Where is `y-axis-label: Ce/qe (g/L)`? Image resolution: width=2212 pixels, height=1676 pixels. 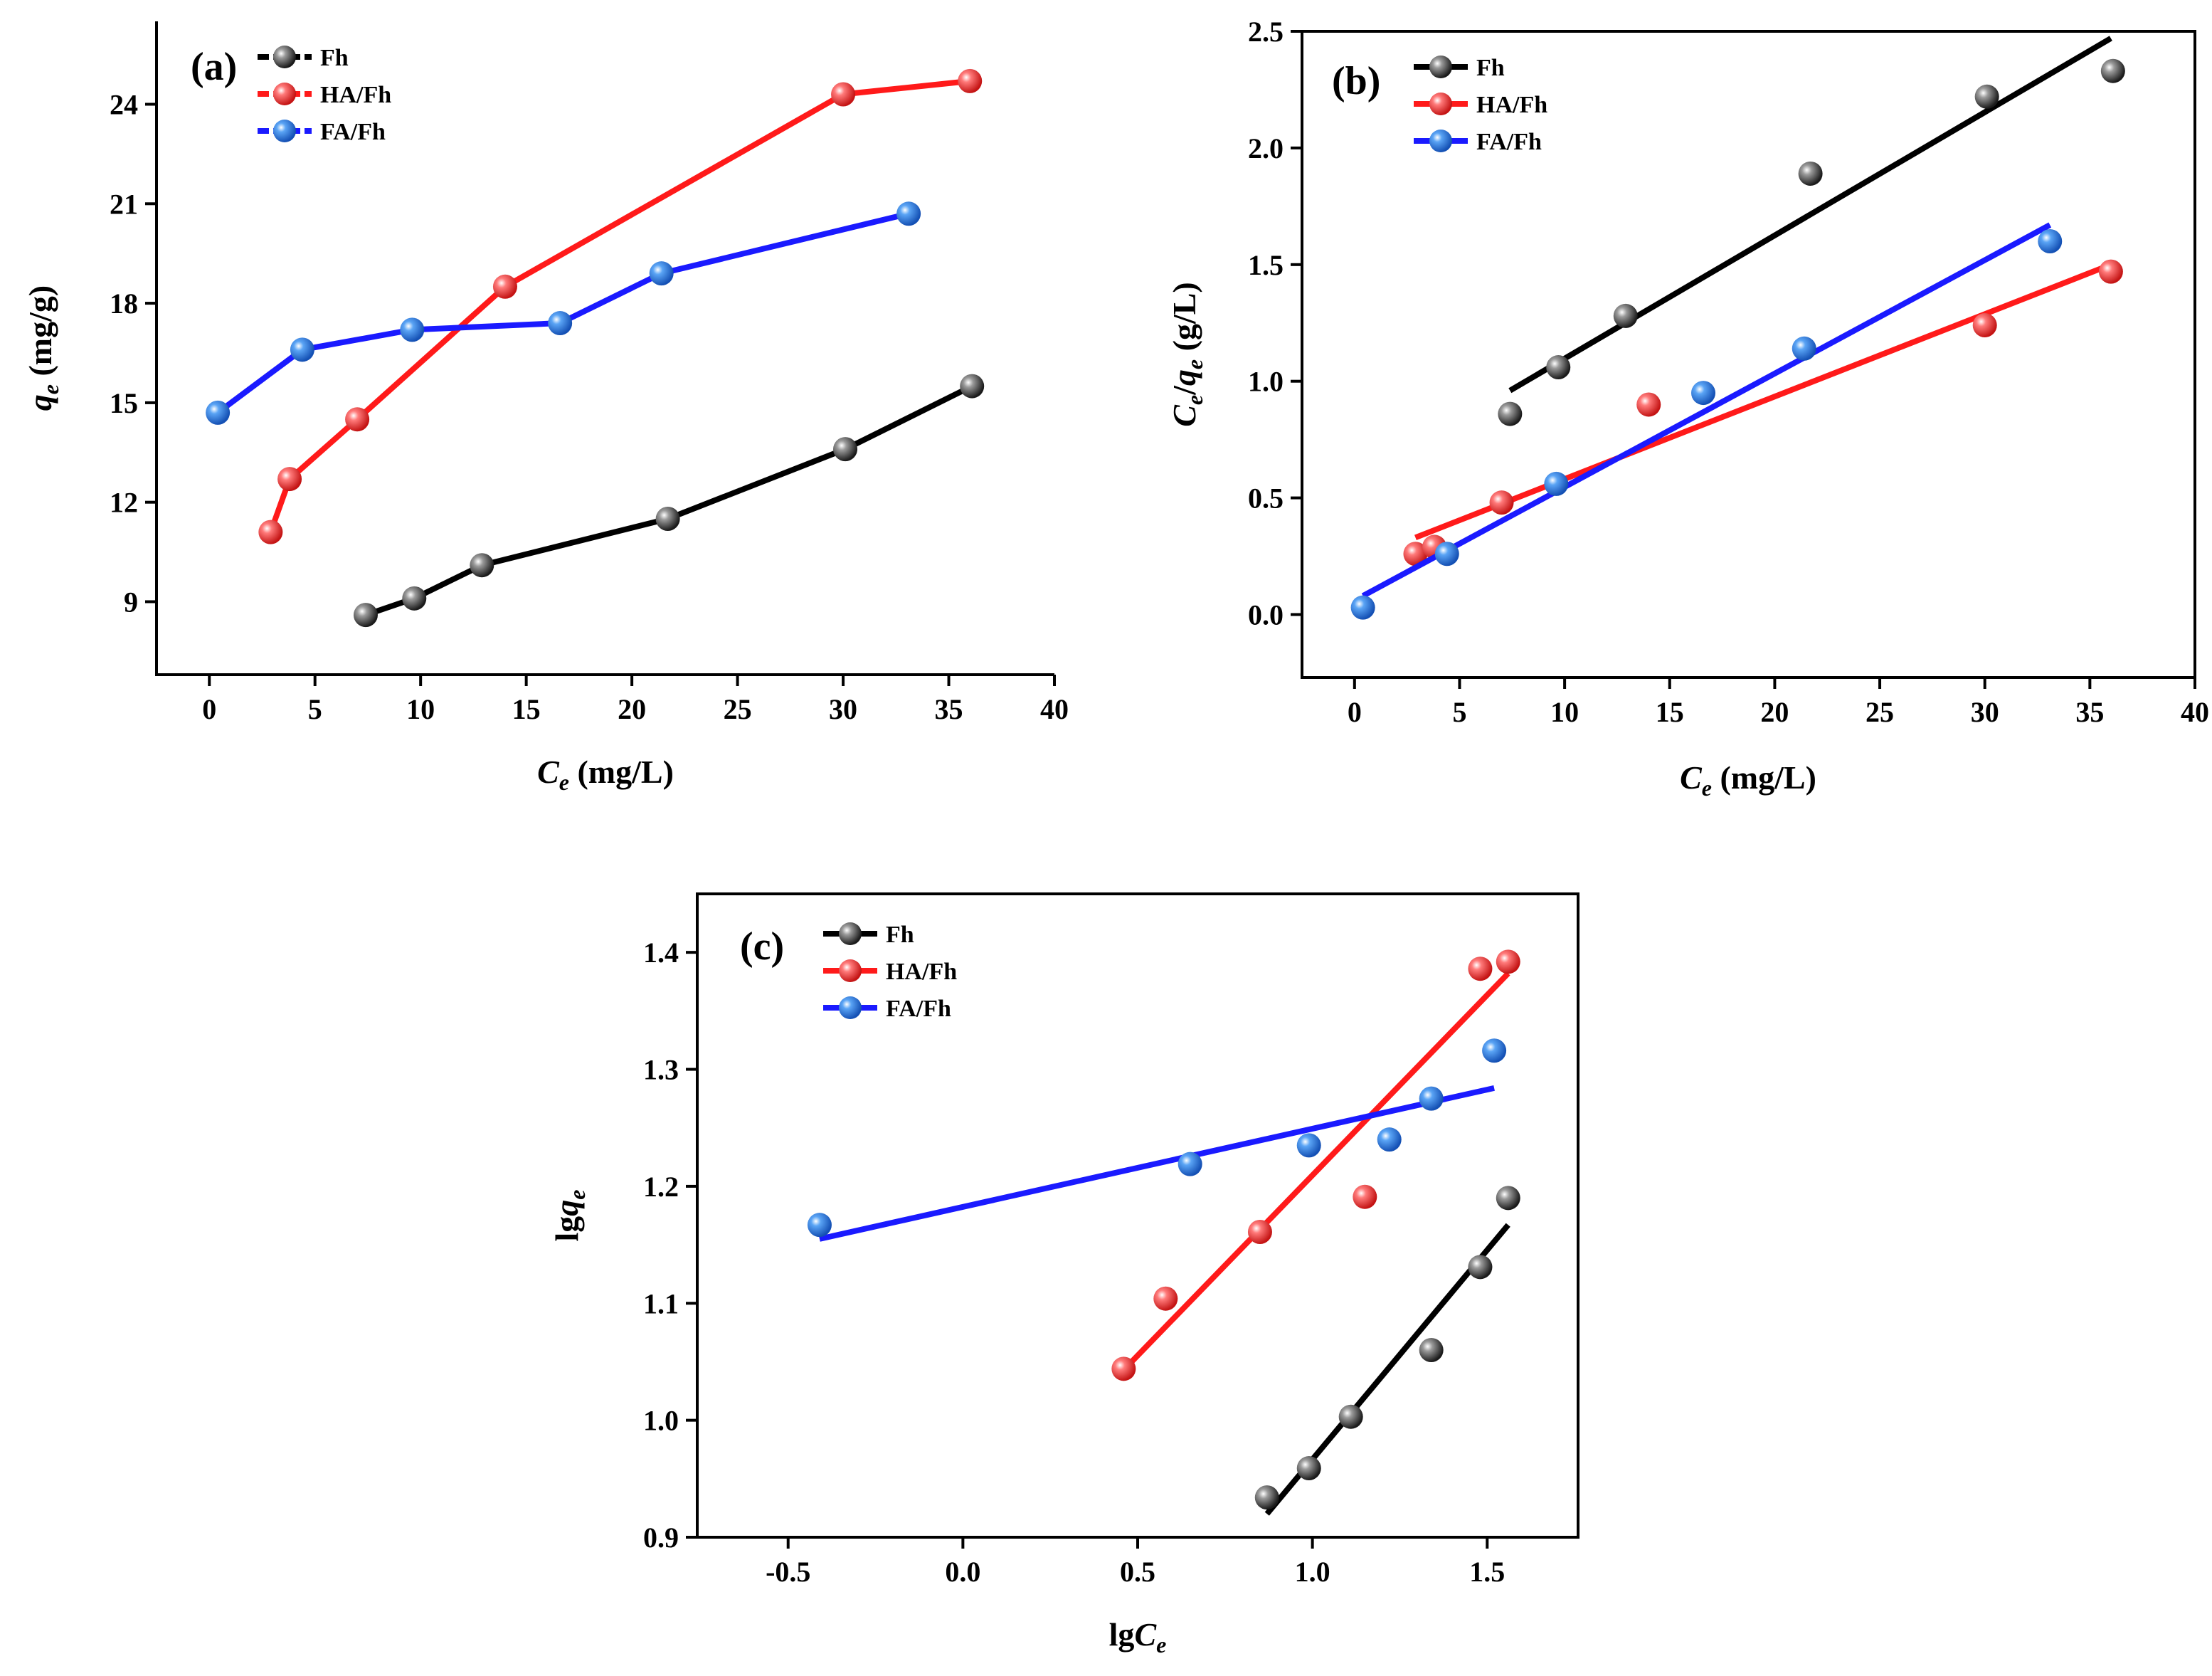
y-axis-label: Ce/qe (g/L) is located at coordinates (1186, 354).